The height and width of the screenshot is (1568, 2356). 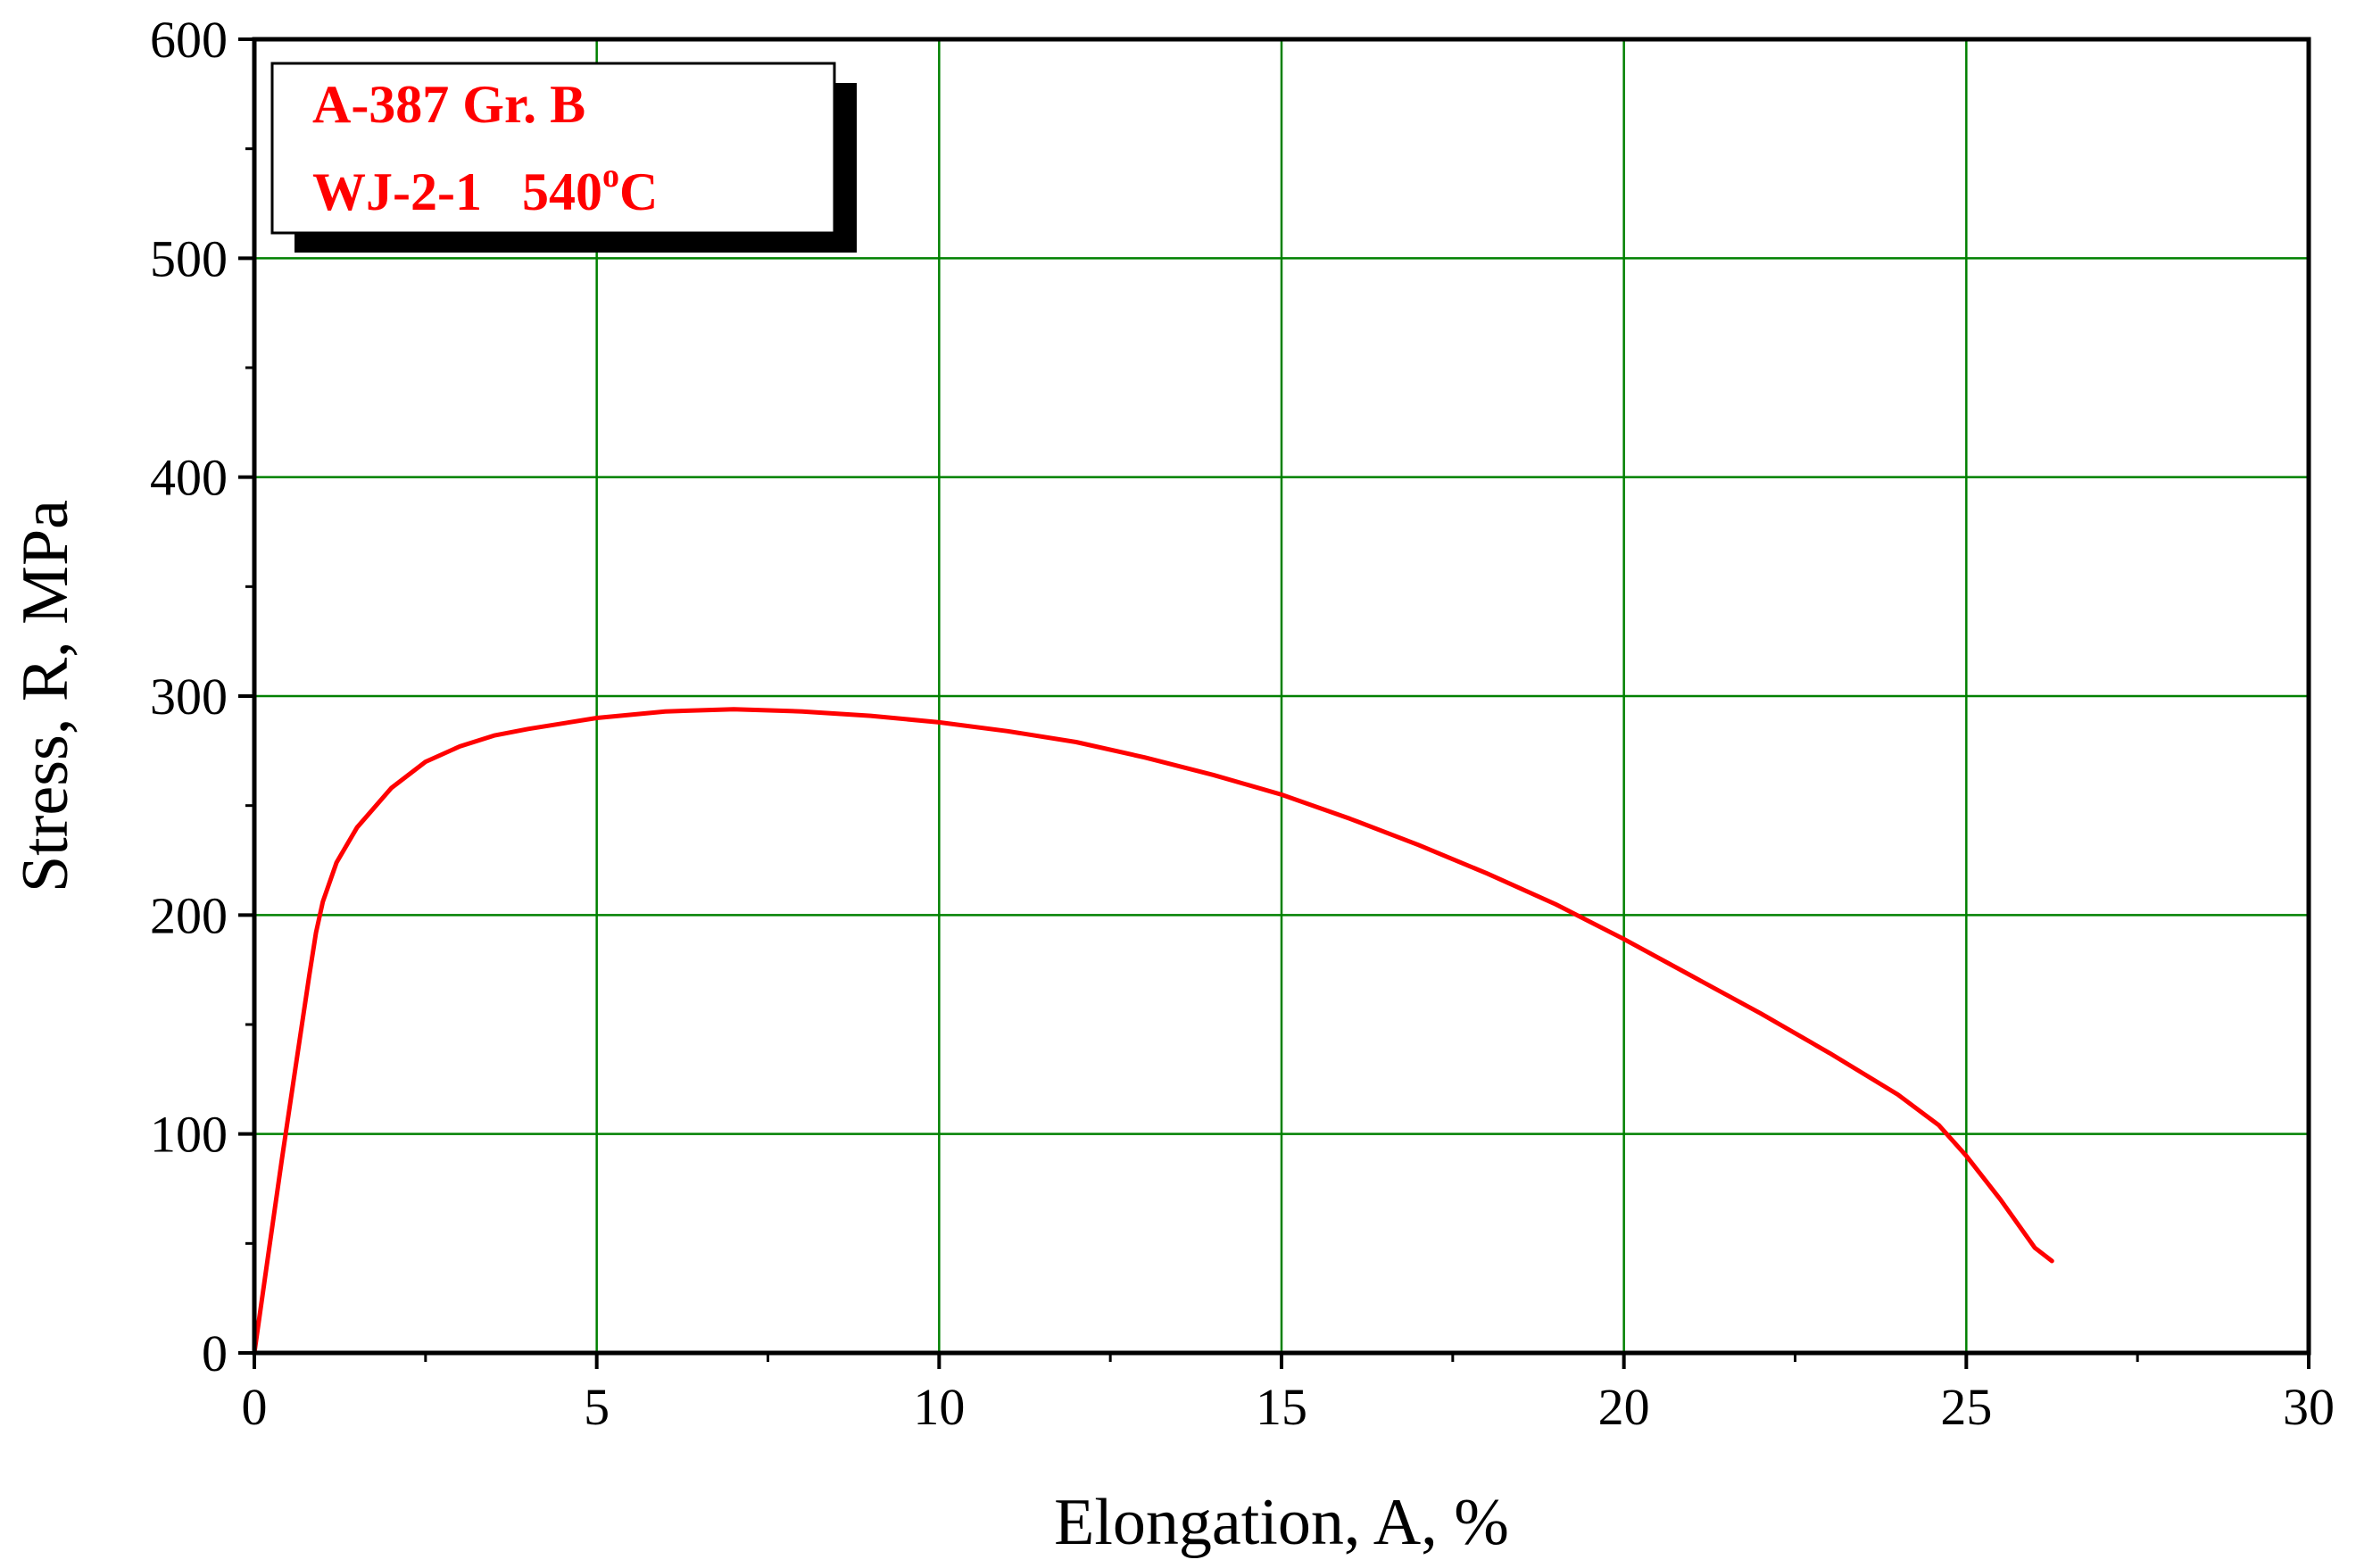 What do you see at coordinates (189, 915) in the screenshot?
I see `y-tick-label: 200` at bounding box center [189, 915].